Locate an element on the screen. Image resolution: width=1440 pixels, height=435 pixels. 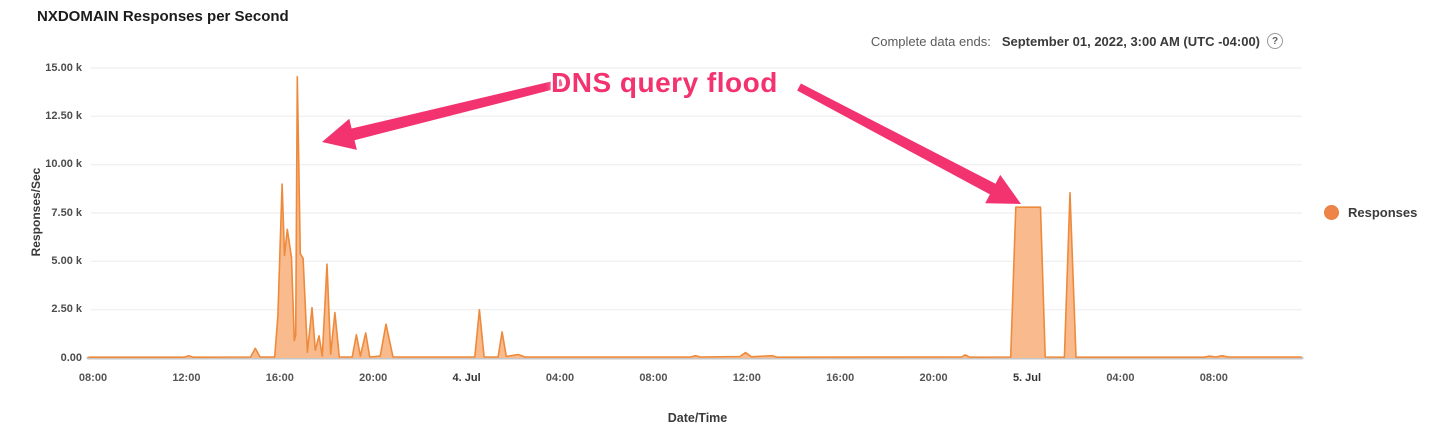
y-tick-label: 15.00 k is located at coordinates (63, 67).